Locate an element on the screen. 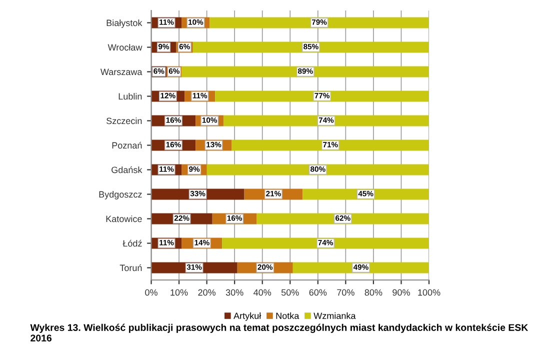 This screenshot has height=350, width=550. x-tick-label: 0% is located at coordinates (151, 292).